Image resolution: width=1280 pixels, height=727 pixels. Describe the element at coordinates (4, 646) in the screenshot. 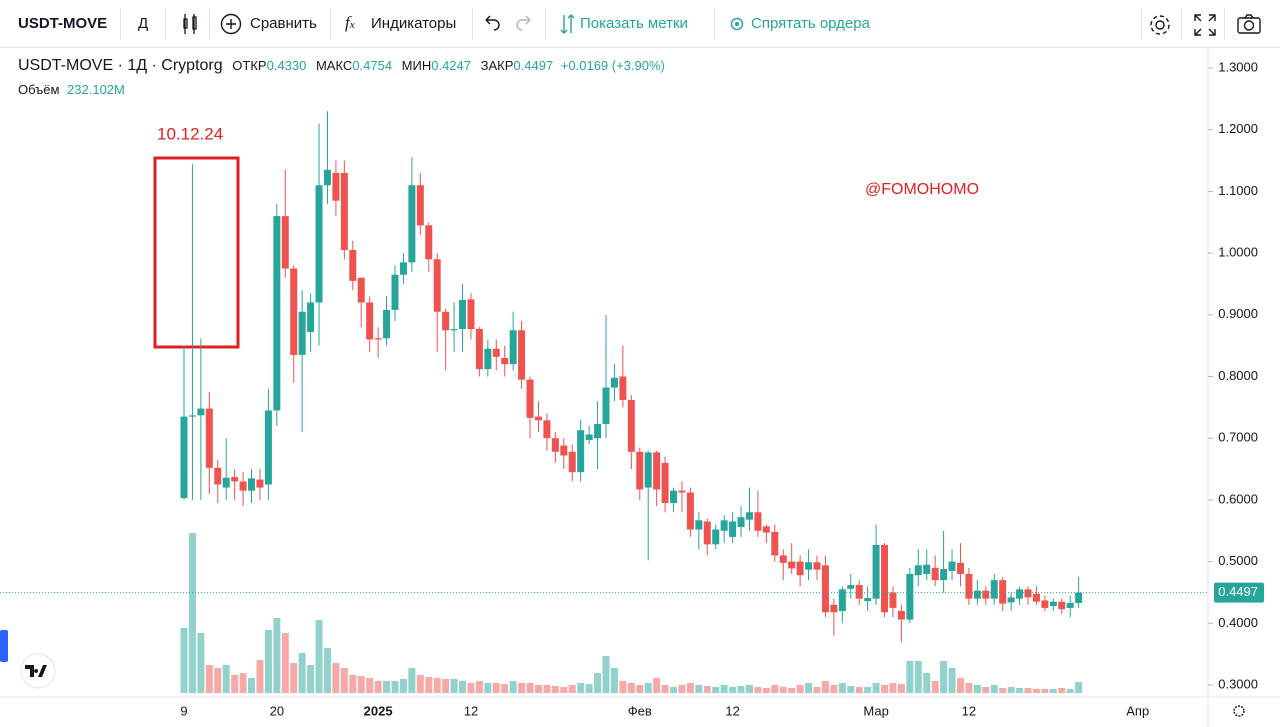

I see `side-tab` at that location.